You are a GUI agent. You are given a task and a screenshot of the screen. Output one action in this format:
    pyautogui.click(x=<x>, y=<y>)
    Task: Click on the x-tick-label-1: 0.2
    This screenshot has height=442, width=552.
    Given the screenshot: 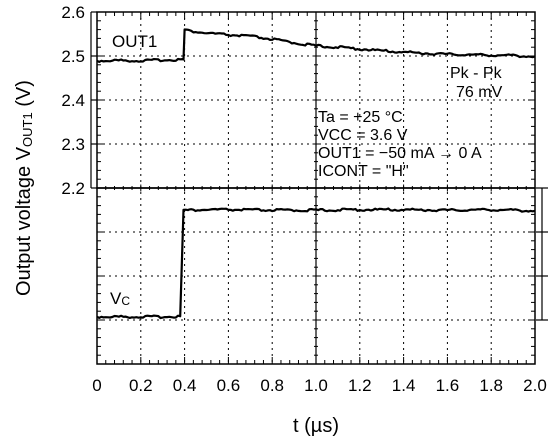 What is the action you would take?
    pyautogui.click(x=141, y=385)
    